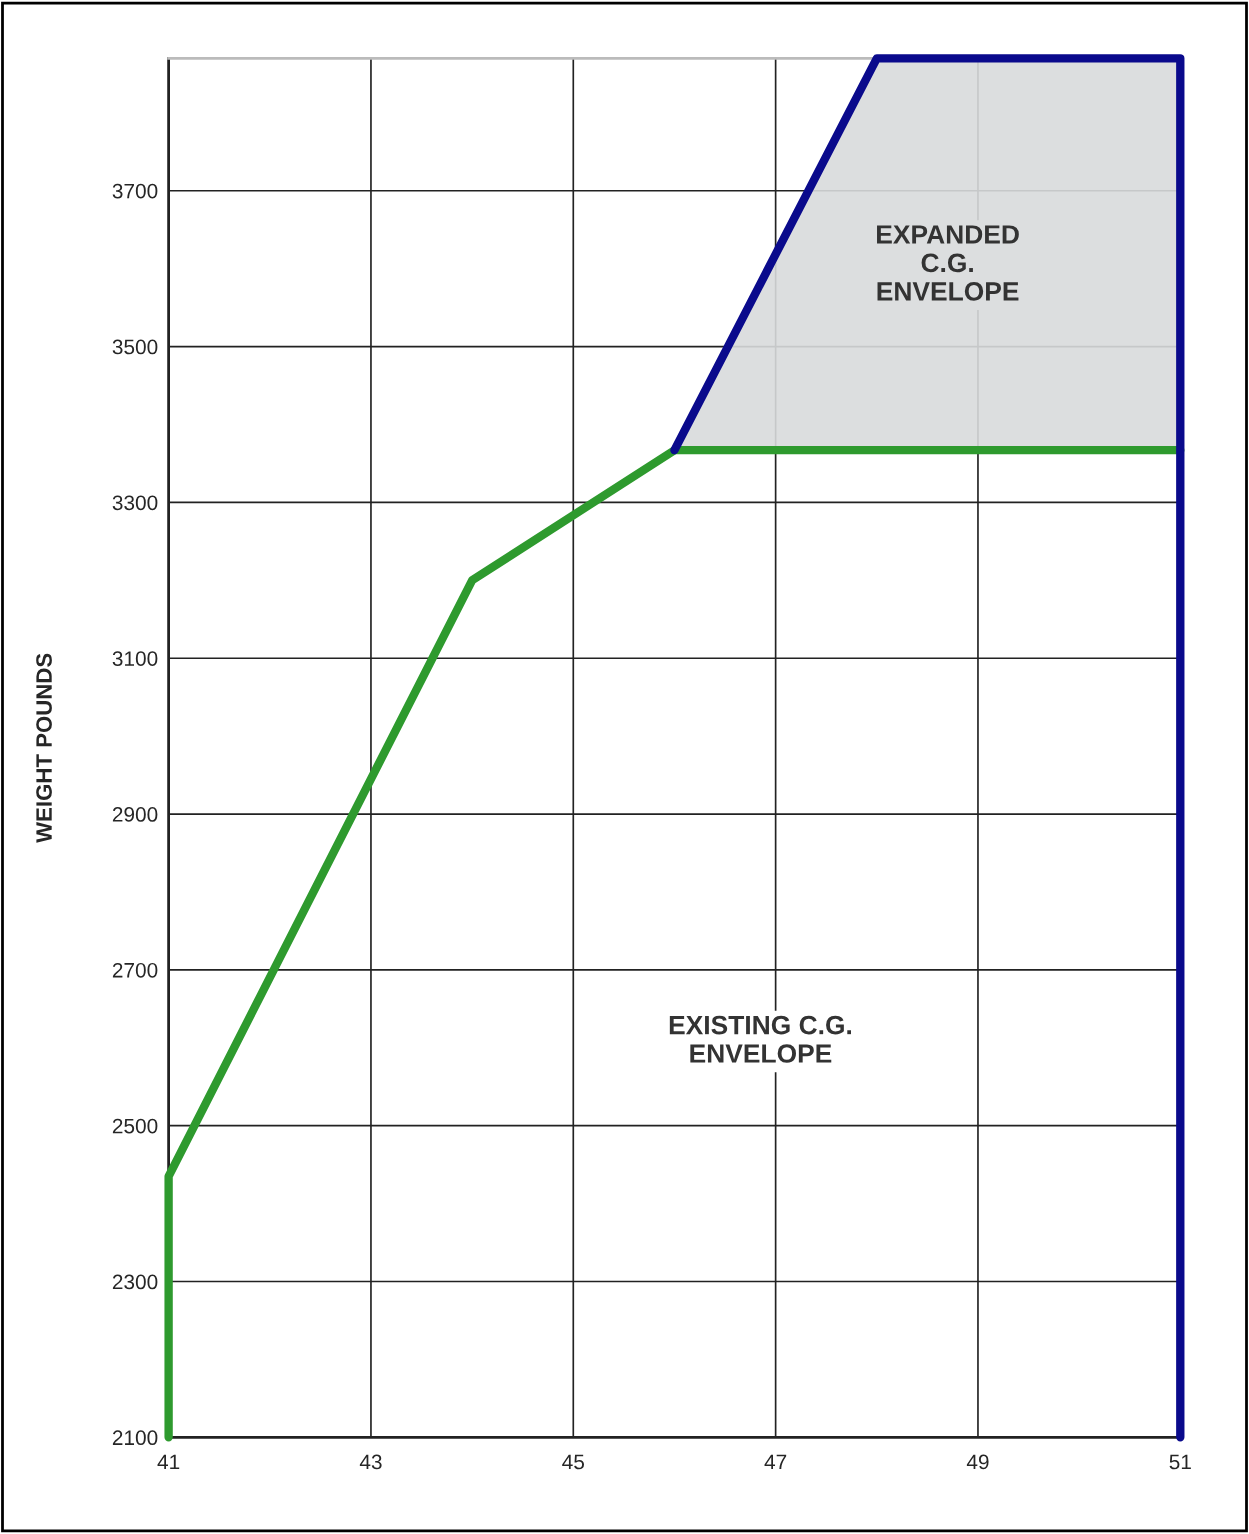 The width and height of the screenshot is (1249, 1534). I want to click on y-tick-label: 2100, so click(135, 1438).